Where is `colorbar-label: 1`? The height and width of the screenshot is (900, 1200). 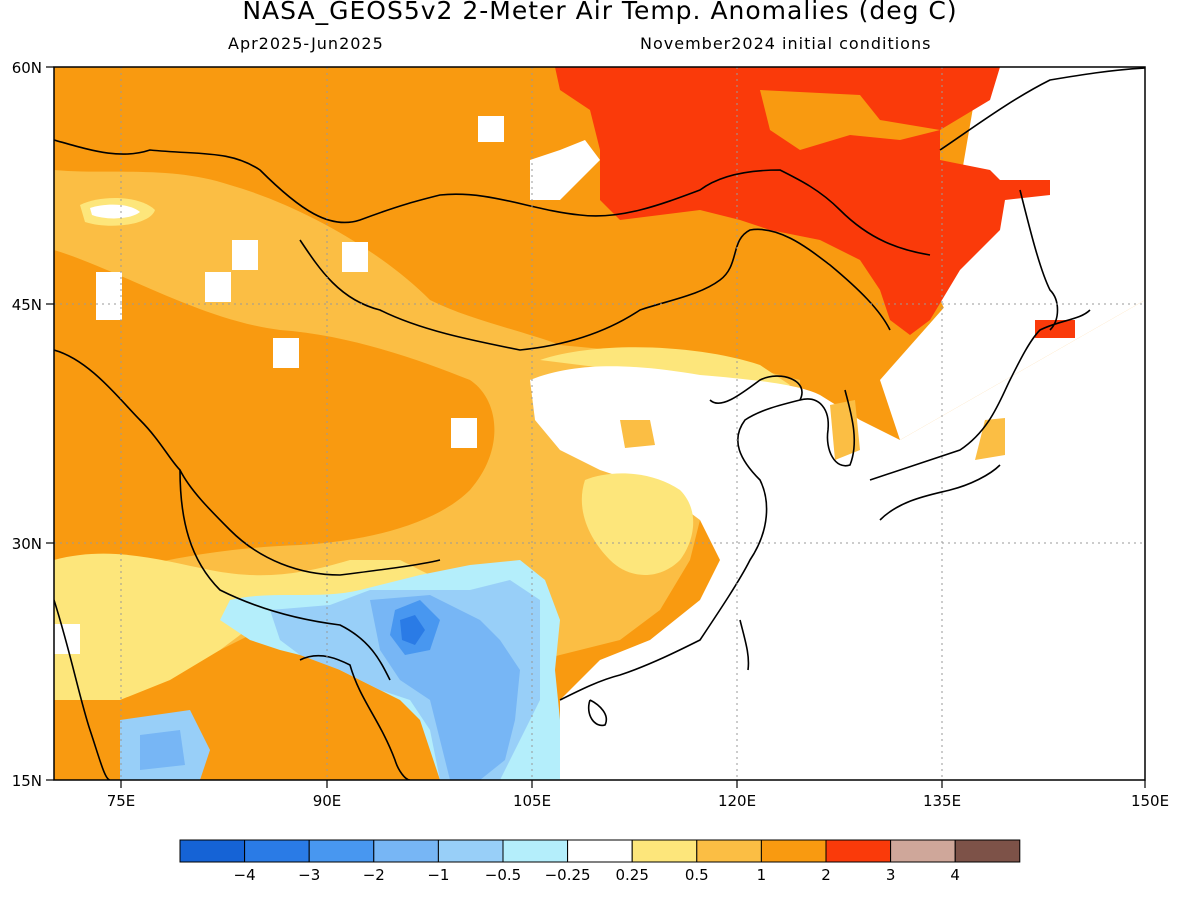
colorbar-label: 1 is located at coordinates (762, 875).